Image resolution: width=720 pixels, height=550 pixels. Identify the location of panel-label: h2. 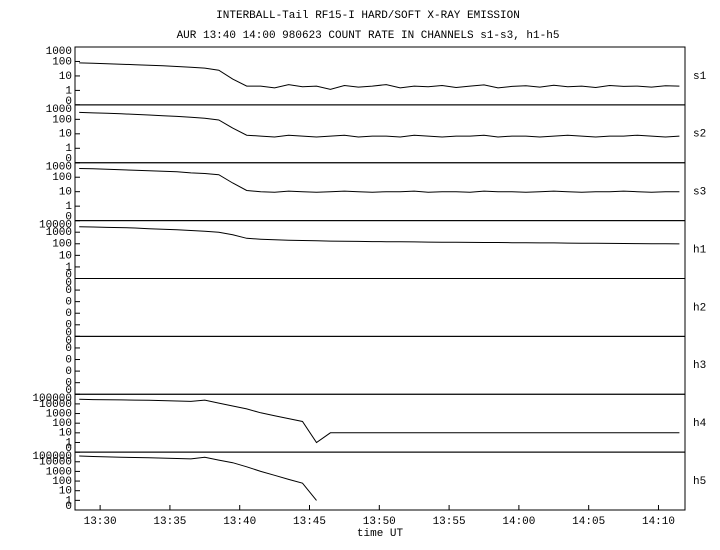
(699, 308).